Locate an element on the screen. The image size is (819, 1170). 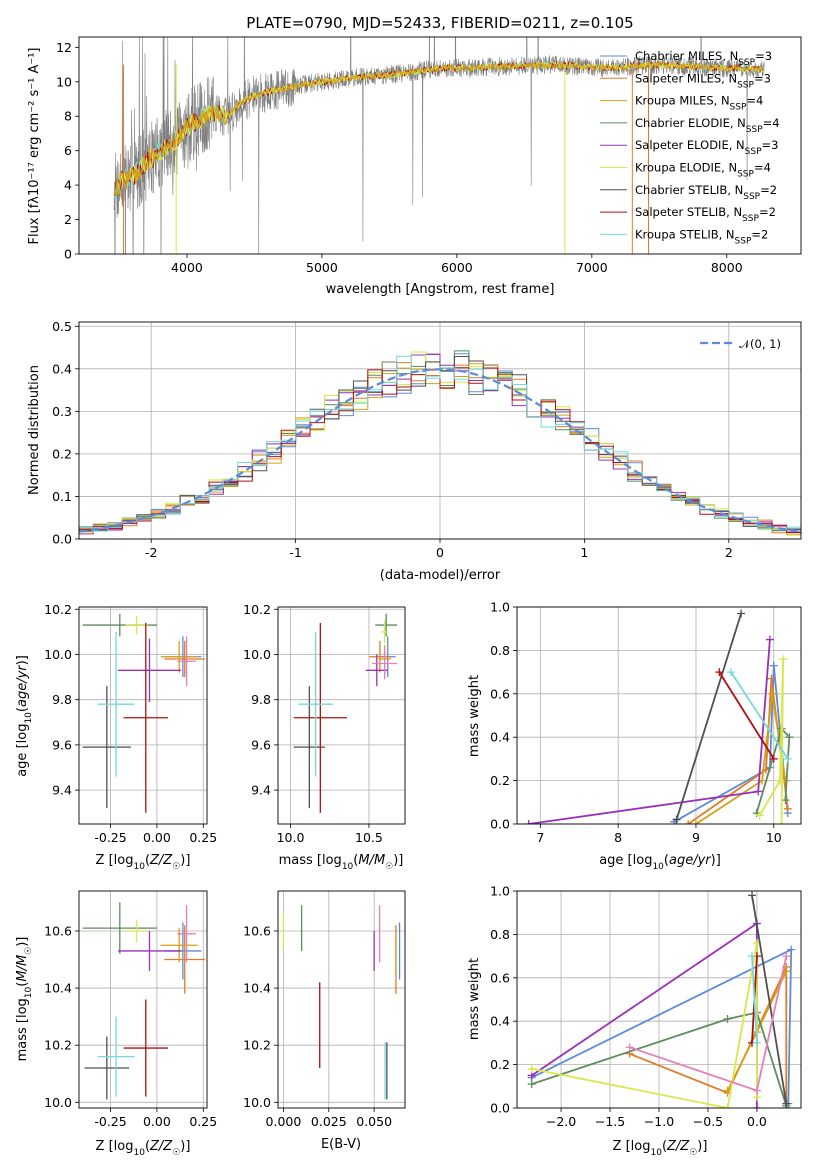
x-tick-label: -1 is located at coordinates (295, 552).